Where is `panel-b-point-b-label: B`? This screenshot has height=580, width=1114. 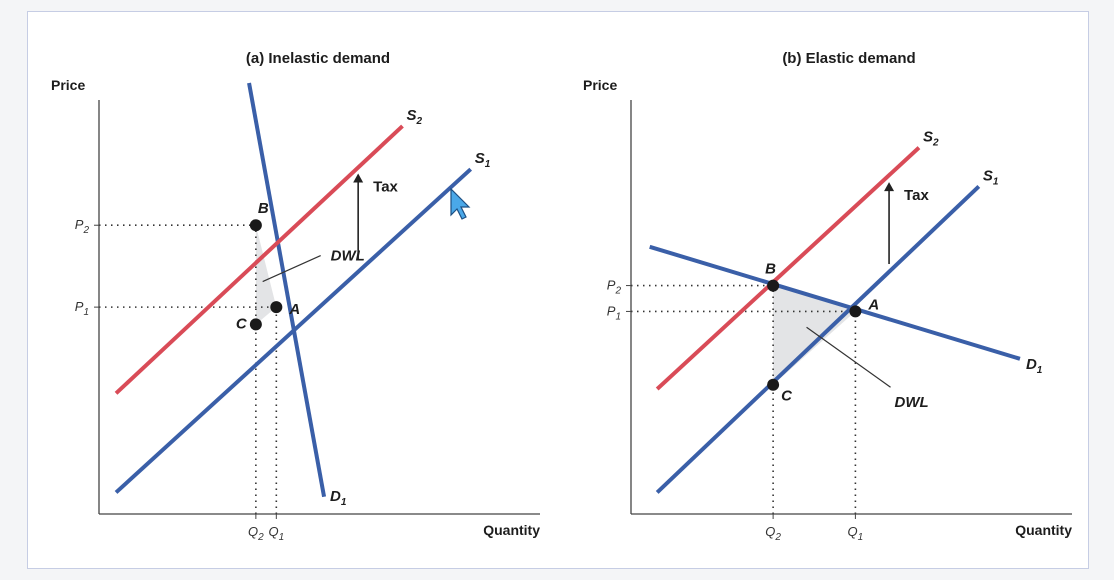
panel-b-point-b-label: B is located at coordinates (770, 269).